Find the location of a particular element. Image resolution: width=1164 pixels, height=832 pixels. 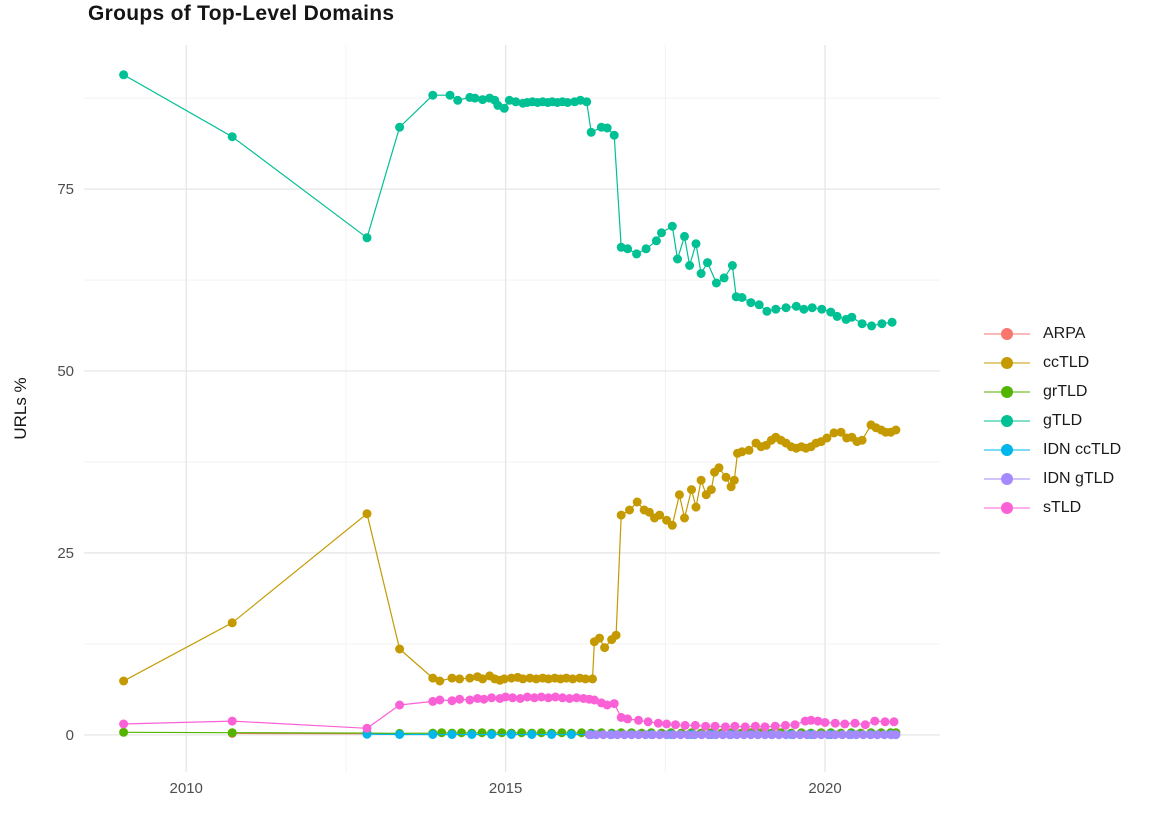

x-tick-label-2010: 2010 is located at coordinates (186, 788).